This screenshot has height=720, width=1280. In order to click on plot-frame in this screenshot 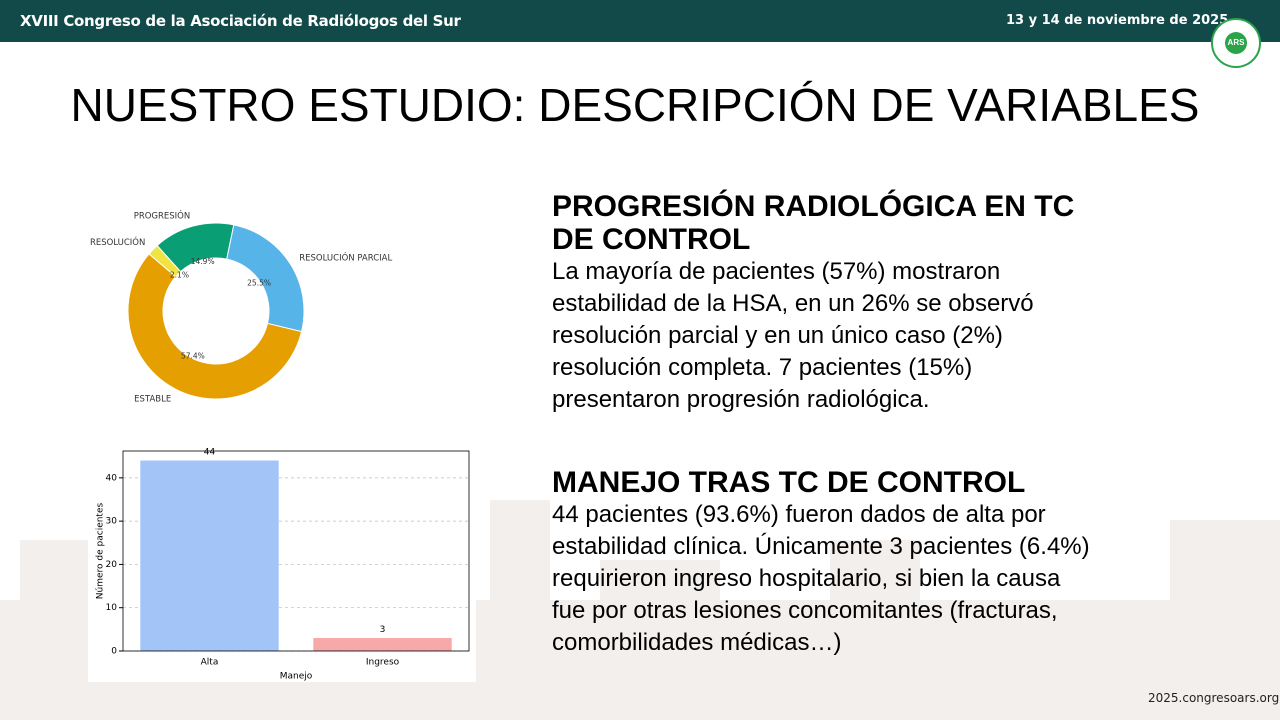, I will do `click(296, 551)`.